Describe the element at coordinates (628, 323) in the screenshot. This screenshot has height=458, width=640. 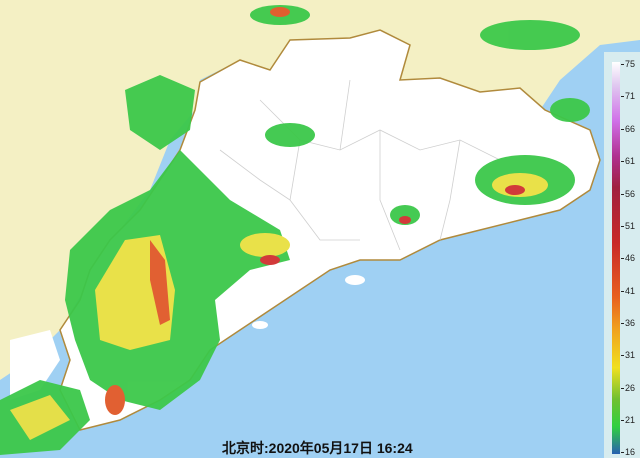
I see `legend-tick: 36` at that location.